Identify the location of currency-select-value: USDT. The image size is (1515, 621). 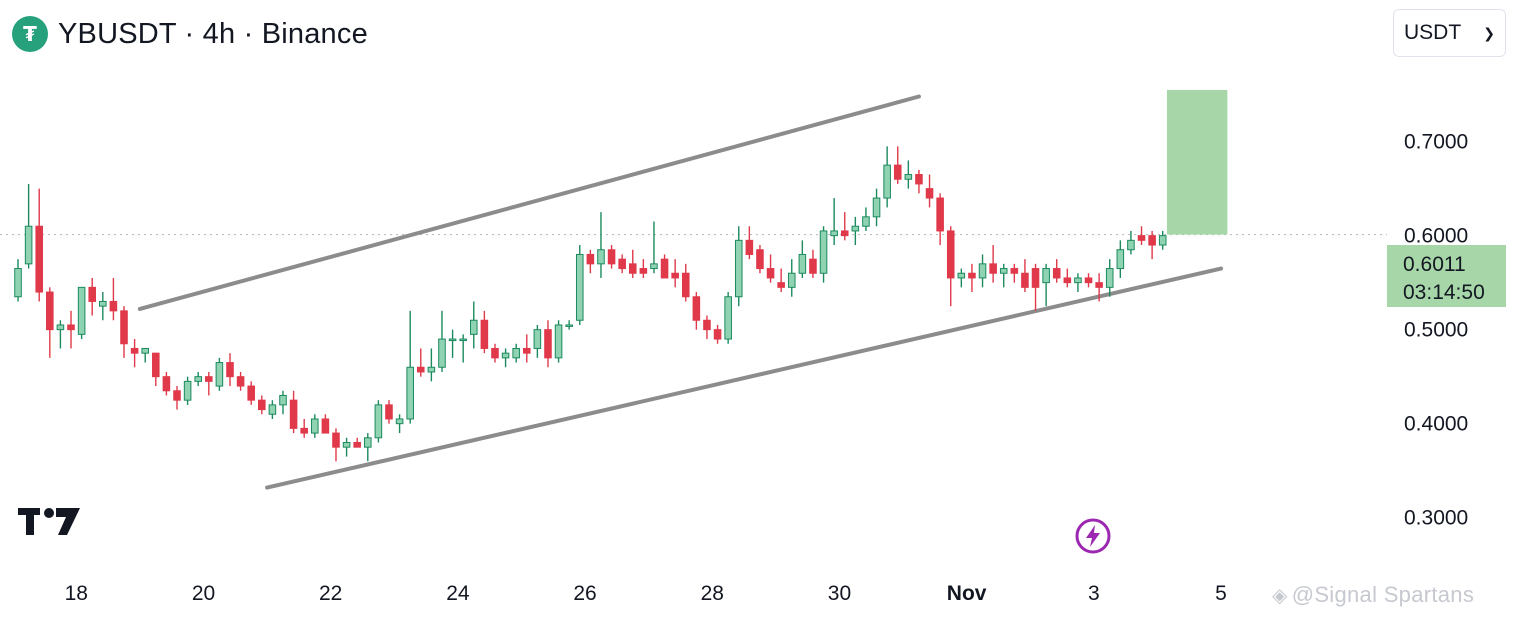
(1433, 32).